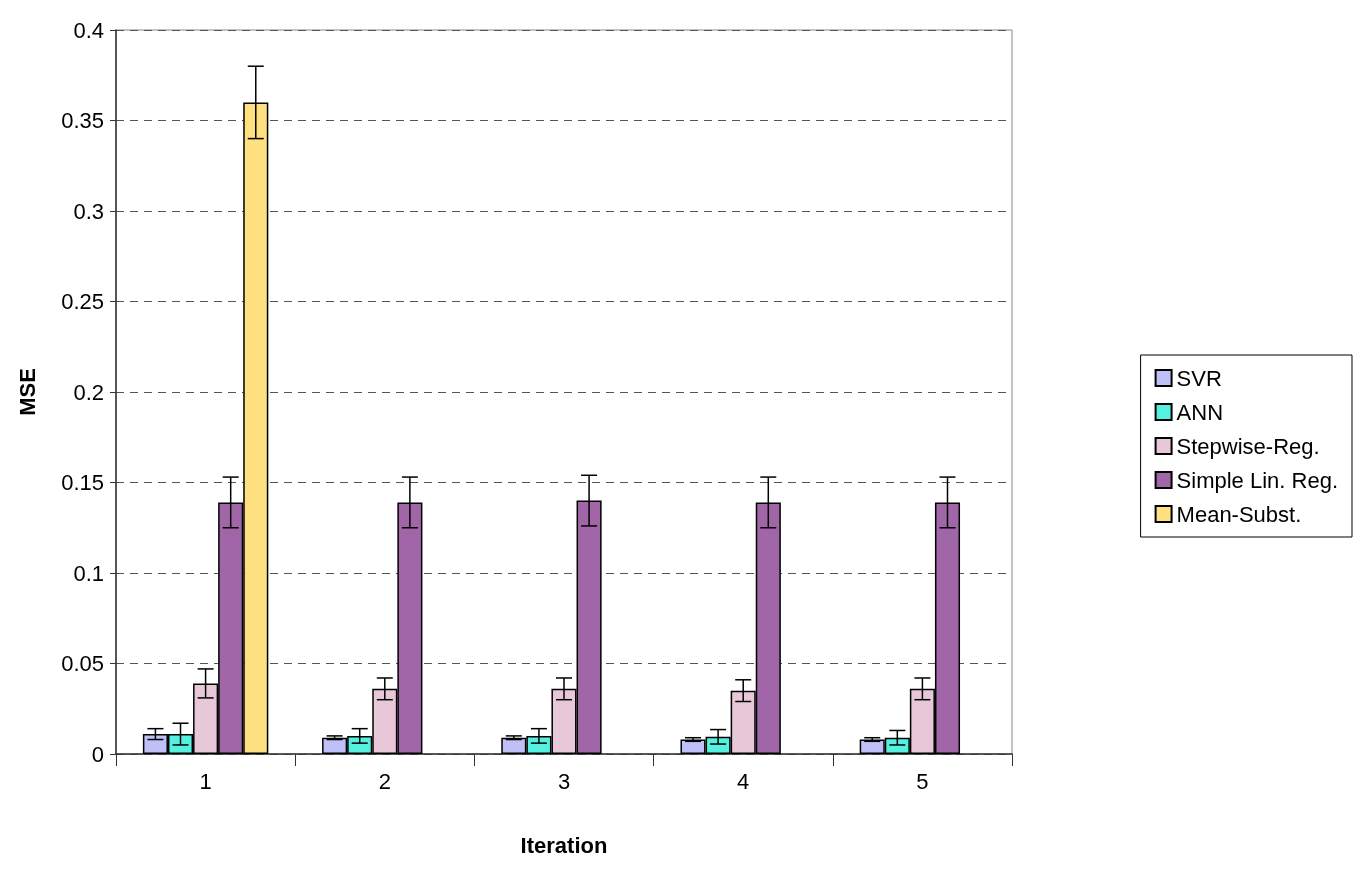 Image resolution: width=1365 pixels, height=892 pixels. Describe the element at coordinates (205, 781) in the screenshot. I see `x-tick-label: 1` at that location.